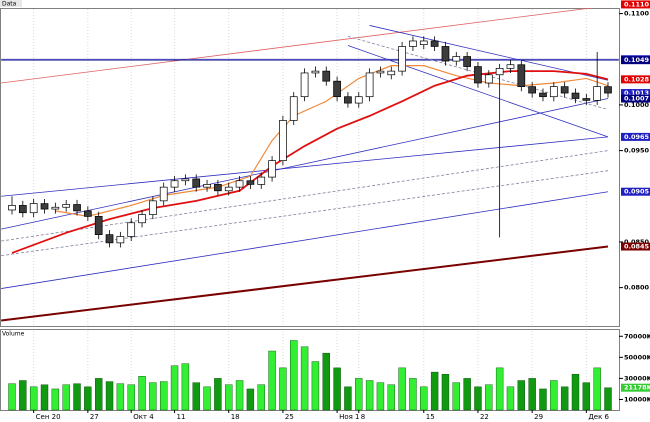  Describe the element at coordinates (637, 60) in the screenshot. I see `price-marker-label: 0.1049` at that location.